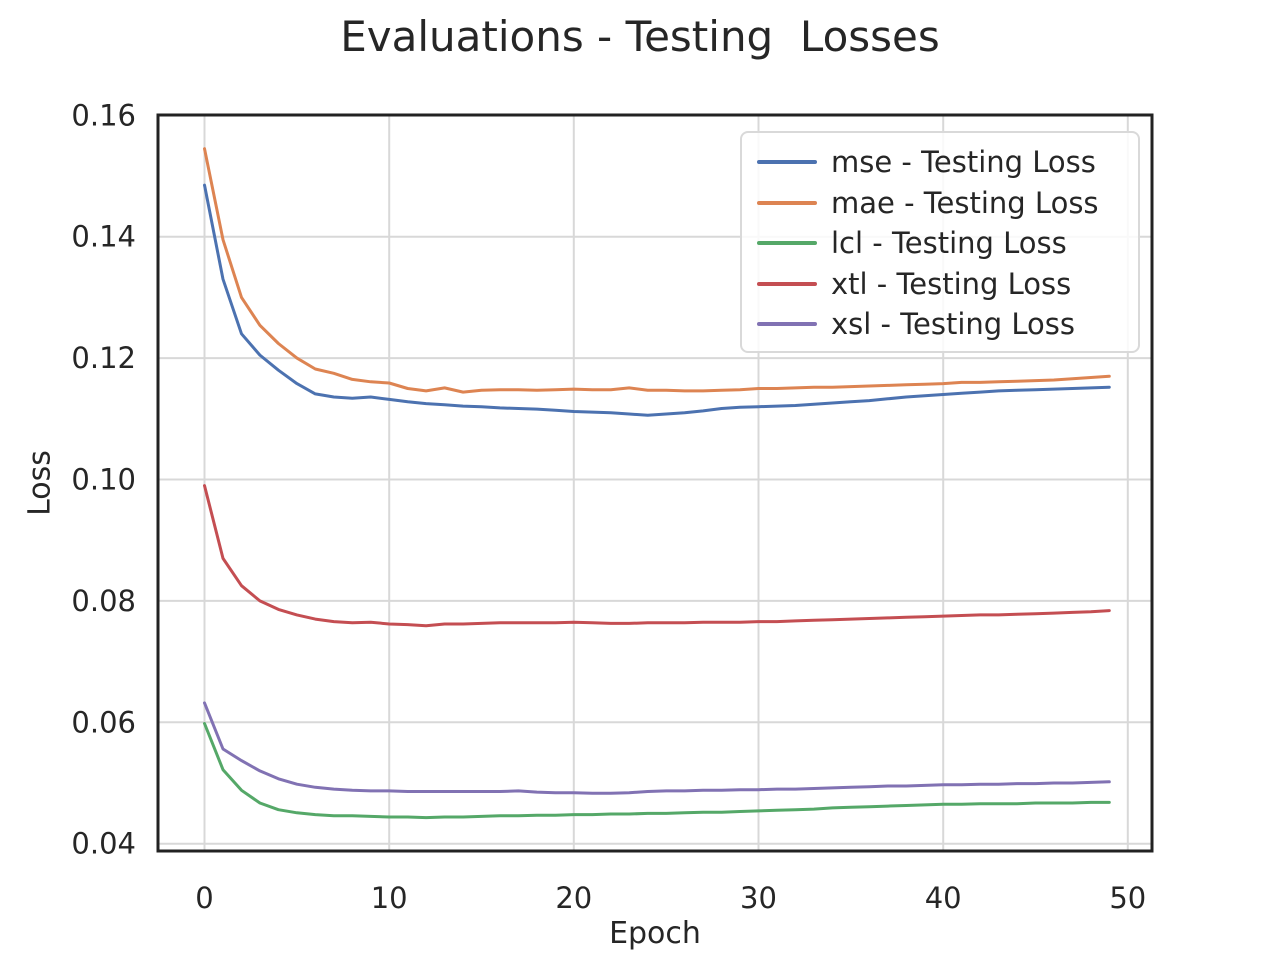  What do you see at coordinates (40, 483) in the screenshot?
I see `y-axis-label: Loss` at bounding box center [40, 483].